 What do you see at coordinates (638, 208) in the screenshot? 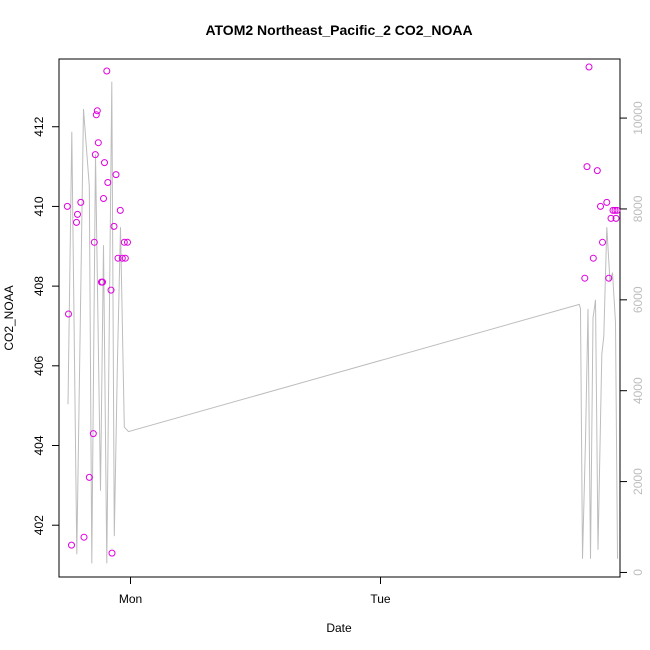
I see `y2-tick-label: 8000` at bounding box center [638, 208].